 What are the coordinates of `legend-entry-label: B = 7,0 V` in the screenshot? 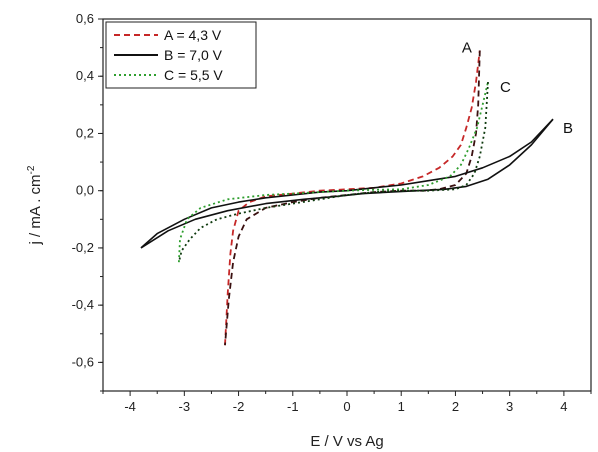 It's located at (193, 55).